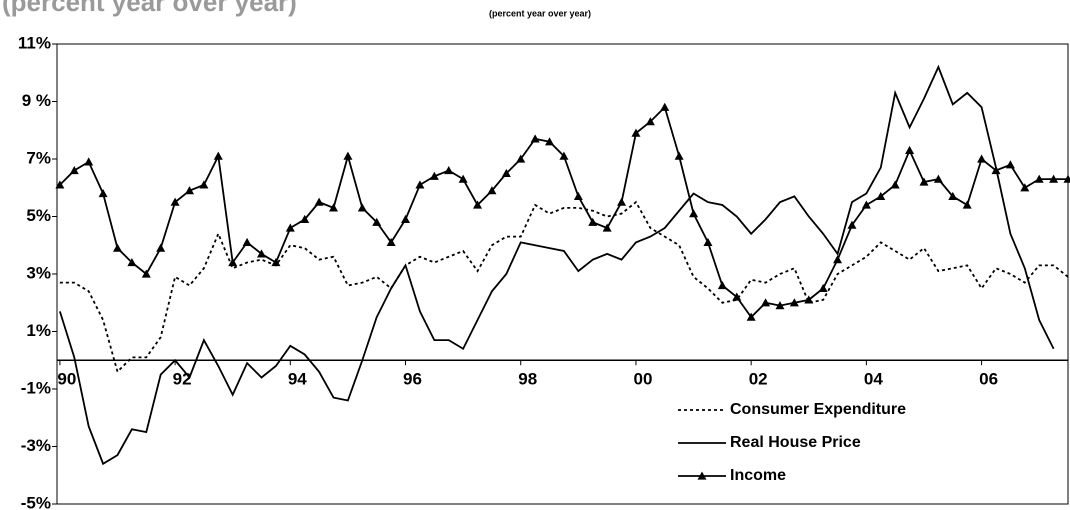  I want to click on y-tick-label: 9 %, so click(36, 100).